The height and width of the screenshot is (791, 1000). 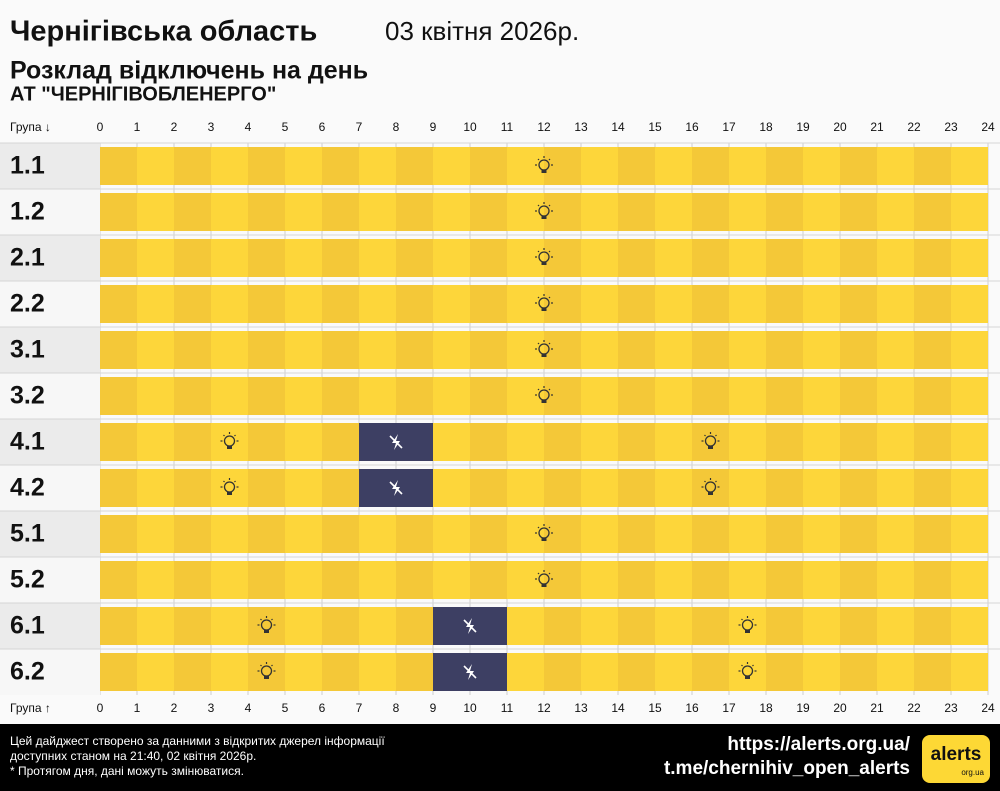 I want to click on link: t.me/chernihiv_open_alerts, so click(x=787, y=768).